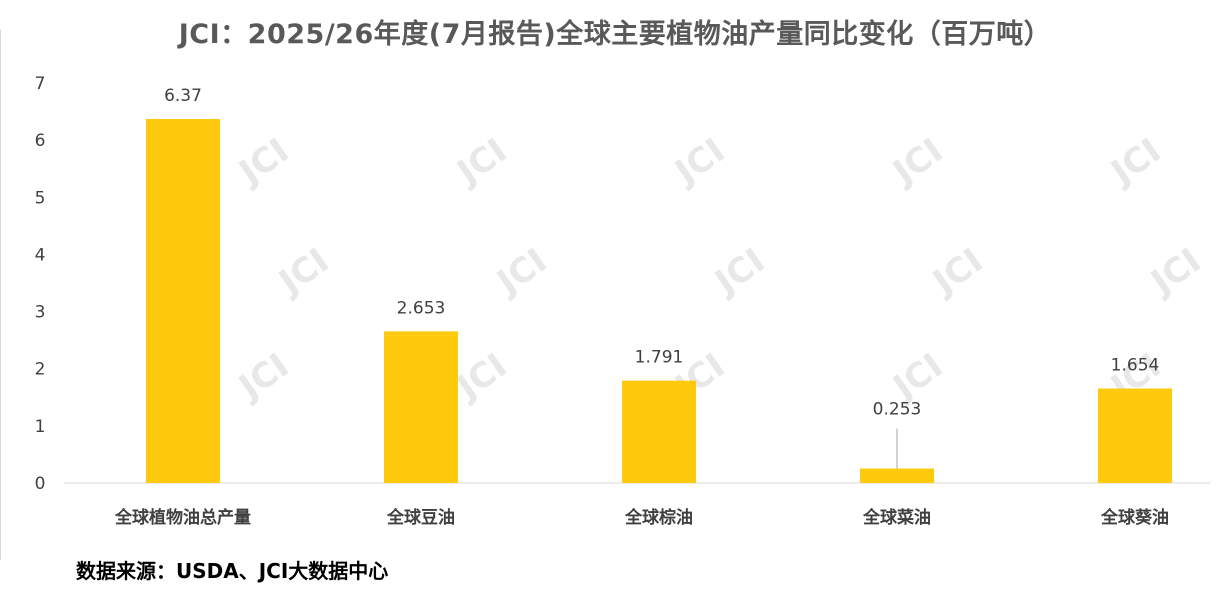  What do you see at coordinates (0, 295) in the screenshot?
I see `left-border-line` at bounding box center [0, 295].